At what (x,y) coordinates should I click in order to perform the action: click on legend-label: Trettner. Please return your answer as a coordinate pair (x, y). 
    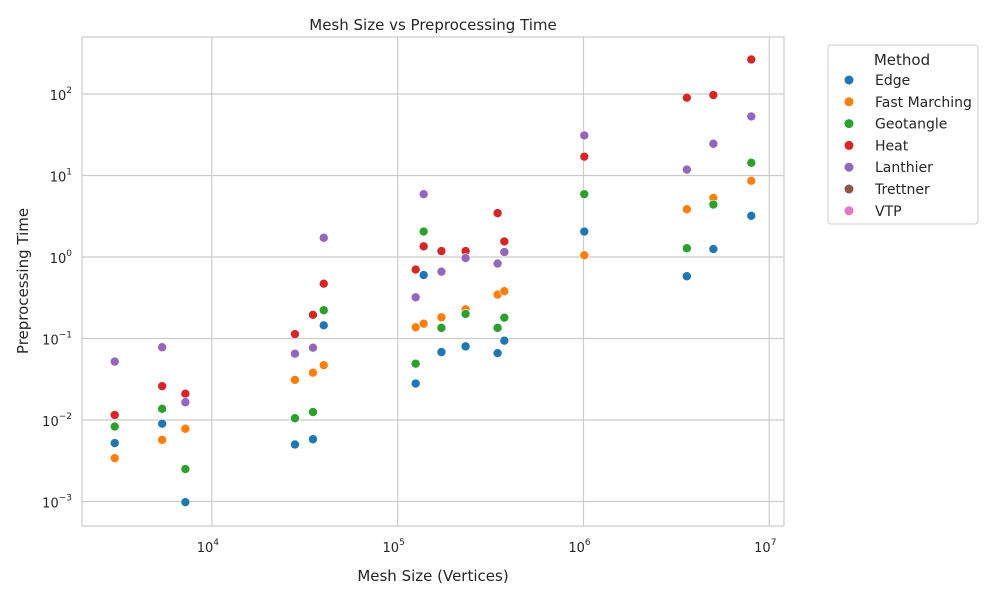
    Looking at the image, I should click on (902, 190).